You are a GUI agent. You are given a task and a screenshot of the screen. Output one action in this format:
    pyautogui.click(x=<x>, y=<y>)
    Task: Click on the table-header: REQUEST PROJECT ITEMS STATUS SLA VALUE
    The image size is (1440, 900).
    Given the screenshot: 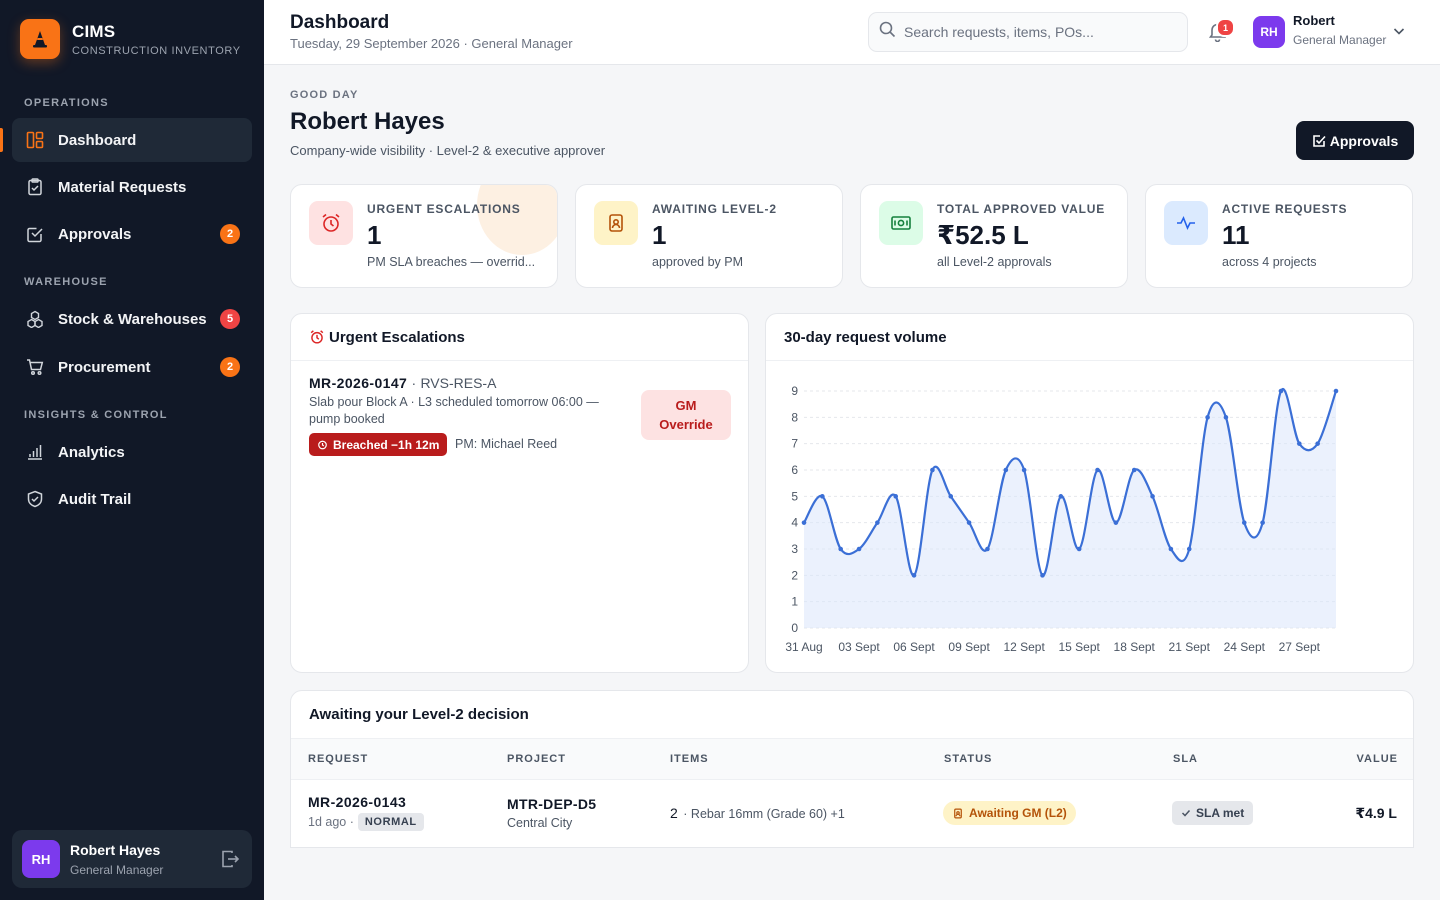 What is the action you would take?
    pyautogui.click(x=852, y=759)
    